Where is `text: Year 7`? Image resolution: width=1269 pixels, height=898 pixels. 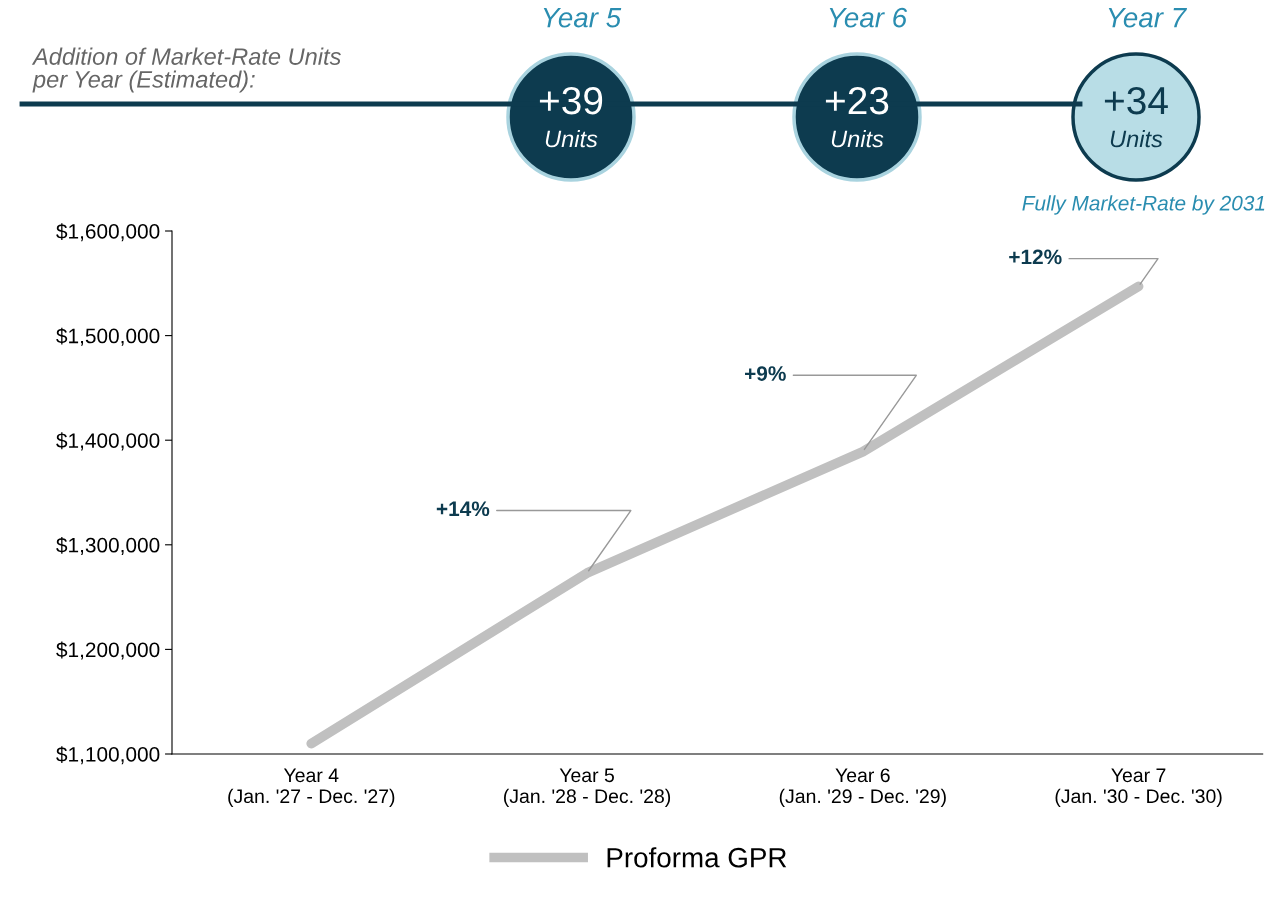
text: Year 7 is located at coordinates (1148, 18).